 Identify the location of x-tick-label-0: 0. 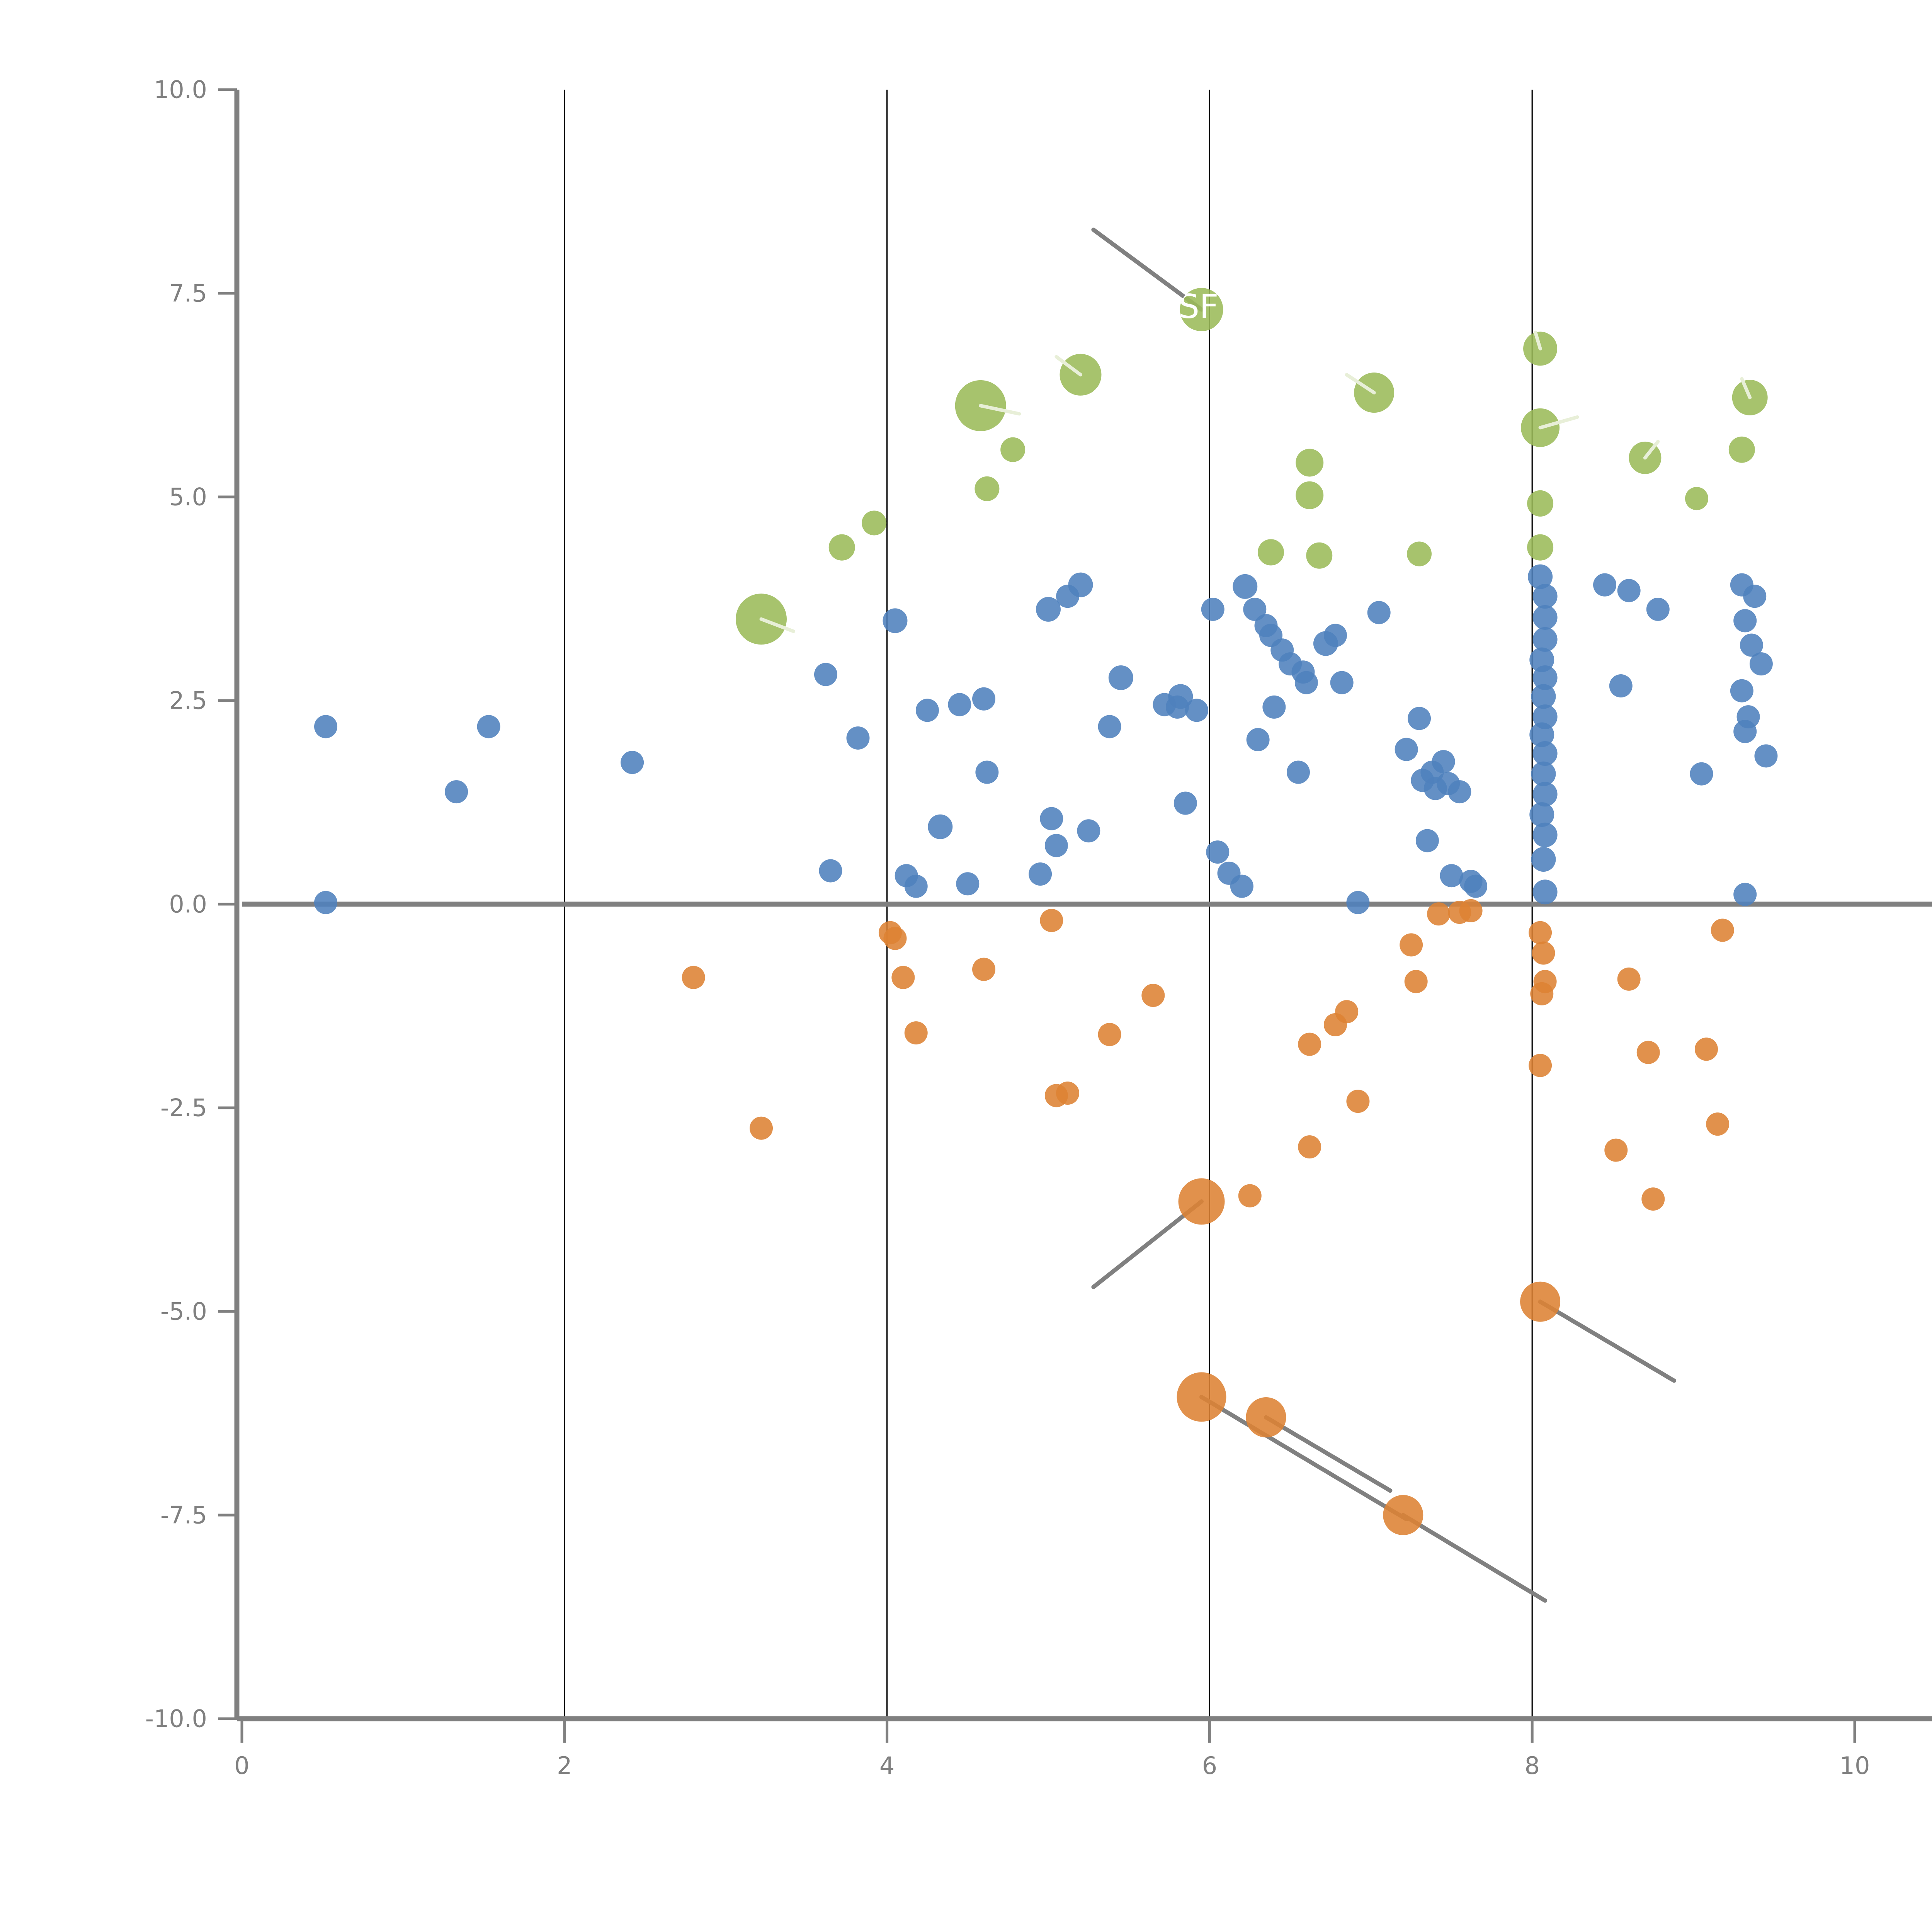
(242, 1766).